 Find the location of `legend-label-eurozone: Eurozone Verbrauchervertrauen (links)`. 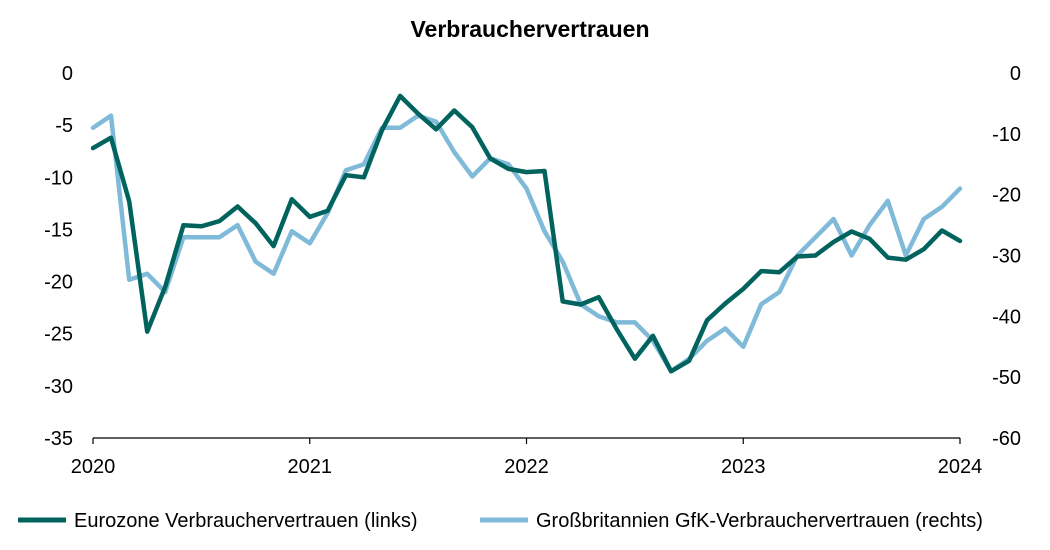

legend-label-eurozone: Eurozone Verbrauchervertrauen (links) is located at coordinates (246, 521).